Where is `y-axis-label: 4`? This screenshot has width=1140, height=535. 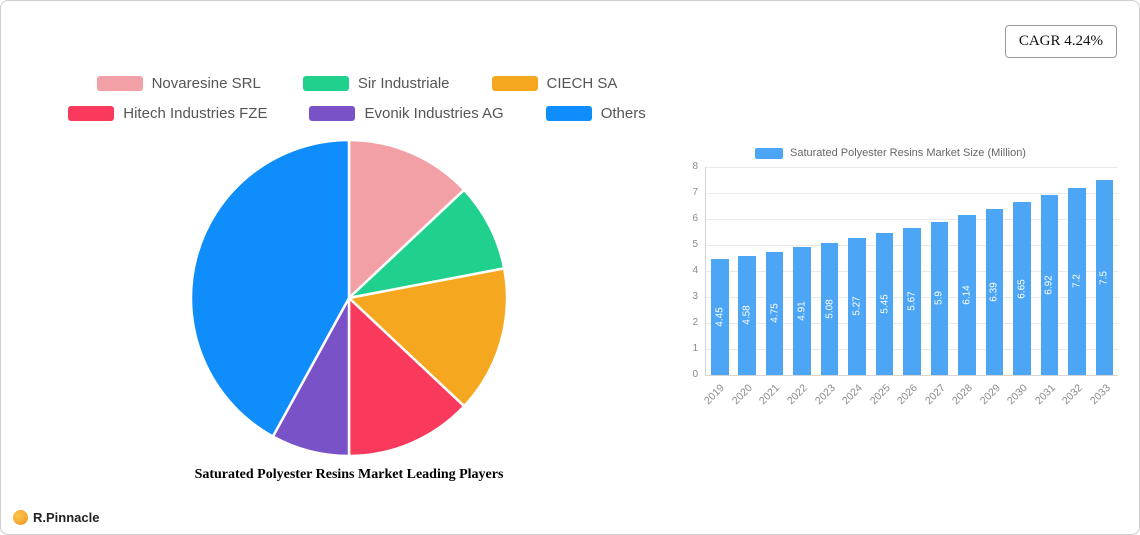
y-axis-label: 4 is located at coordinates (695, 270).